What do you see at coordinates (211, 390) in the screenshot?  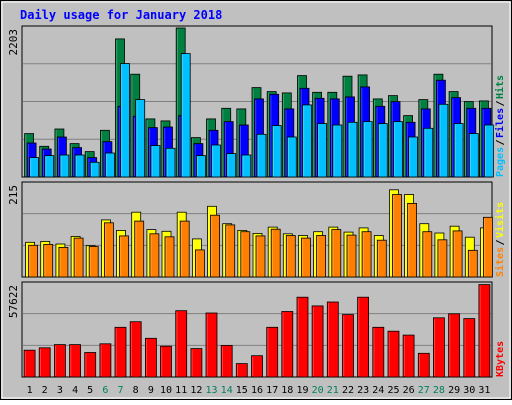 I see `day-label-13: 13` at bounding box center [211, 390].